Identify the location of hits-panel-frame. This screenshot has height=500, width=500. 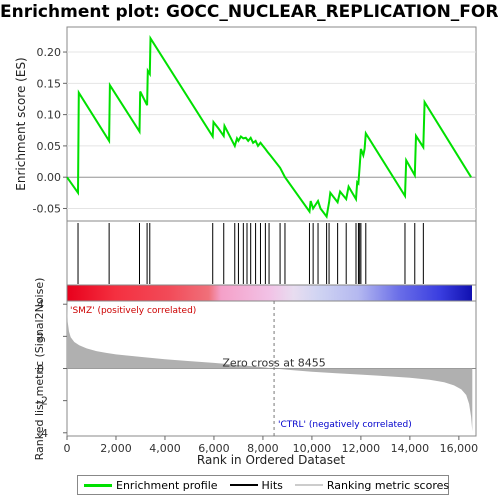
(271, 253).